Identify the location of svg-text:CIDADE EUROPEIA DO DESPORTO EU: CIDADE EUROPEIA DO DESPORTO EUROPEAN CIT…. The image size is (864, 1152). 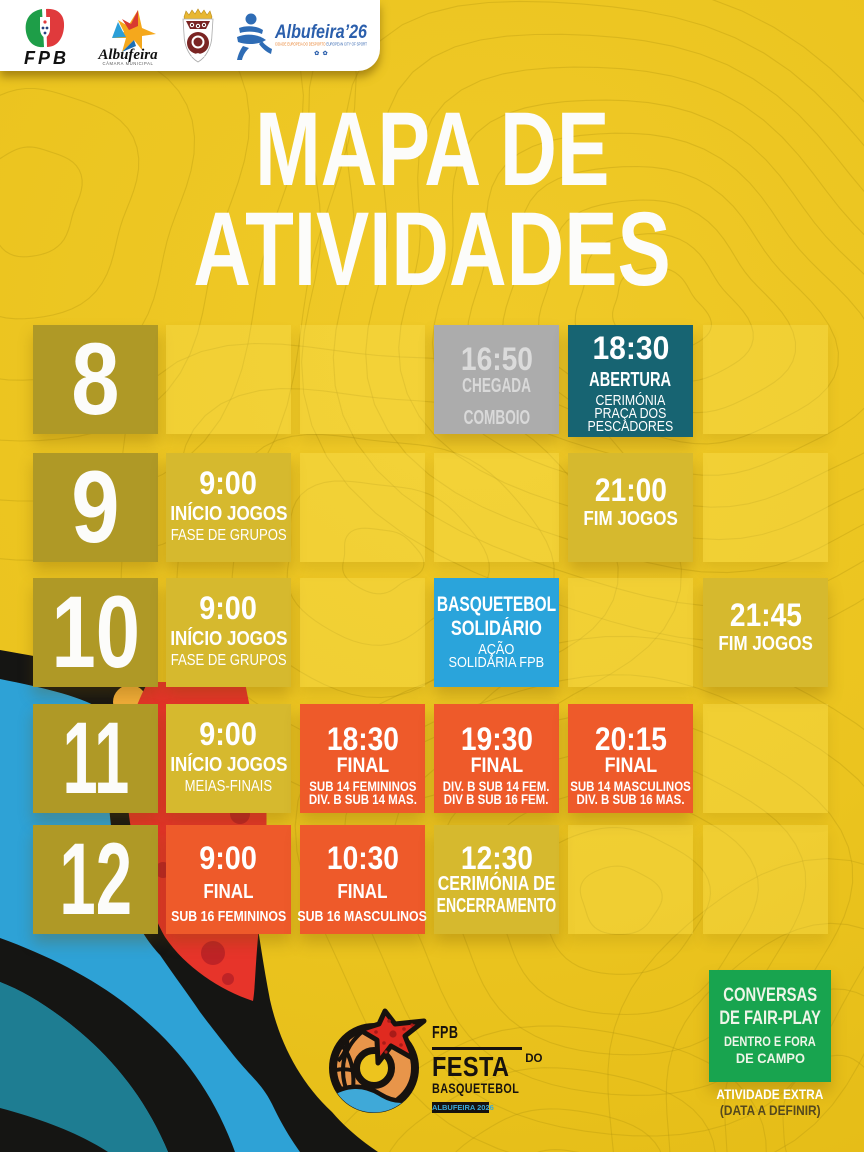
(321, 44).